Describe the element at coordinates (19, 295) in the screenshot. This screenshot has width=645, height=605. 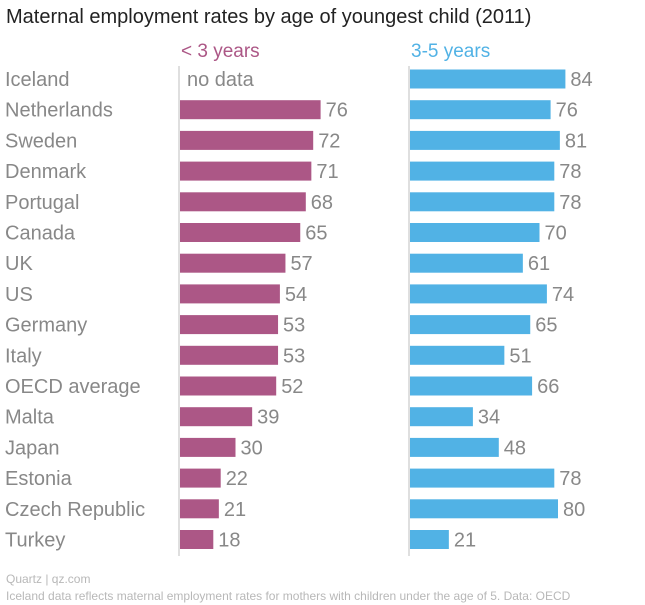
I see `category-label: US` at that location.